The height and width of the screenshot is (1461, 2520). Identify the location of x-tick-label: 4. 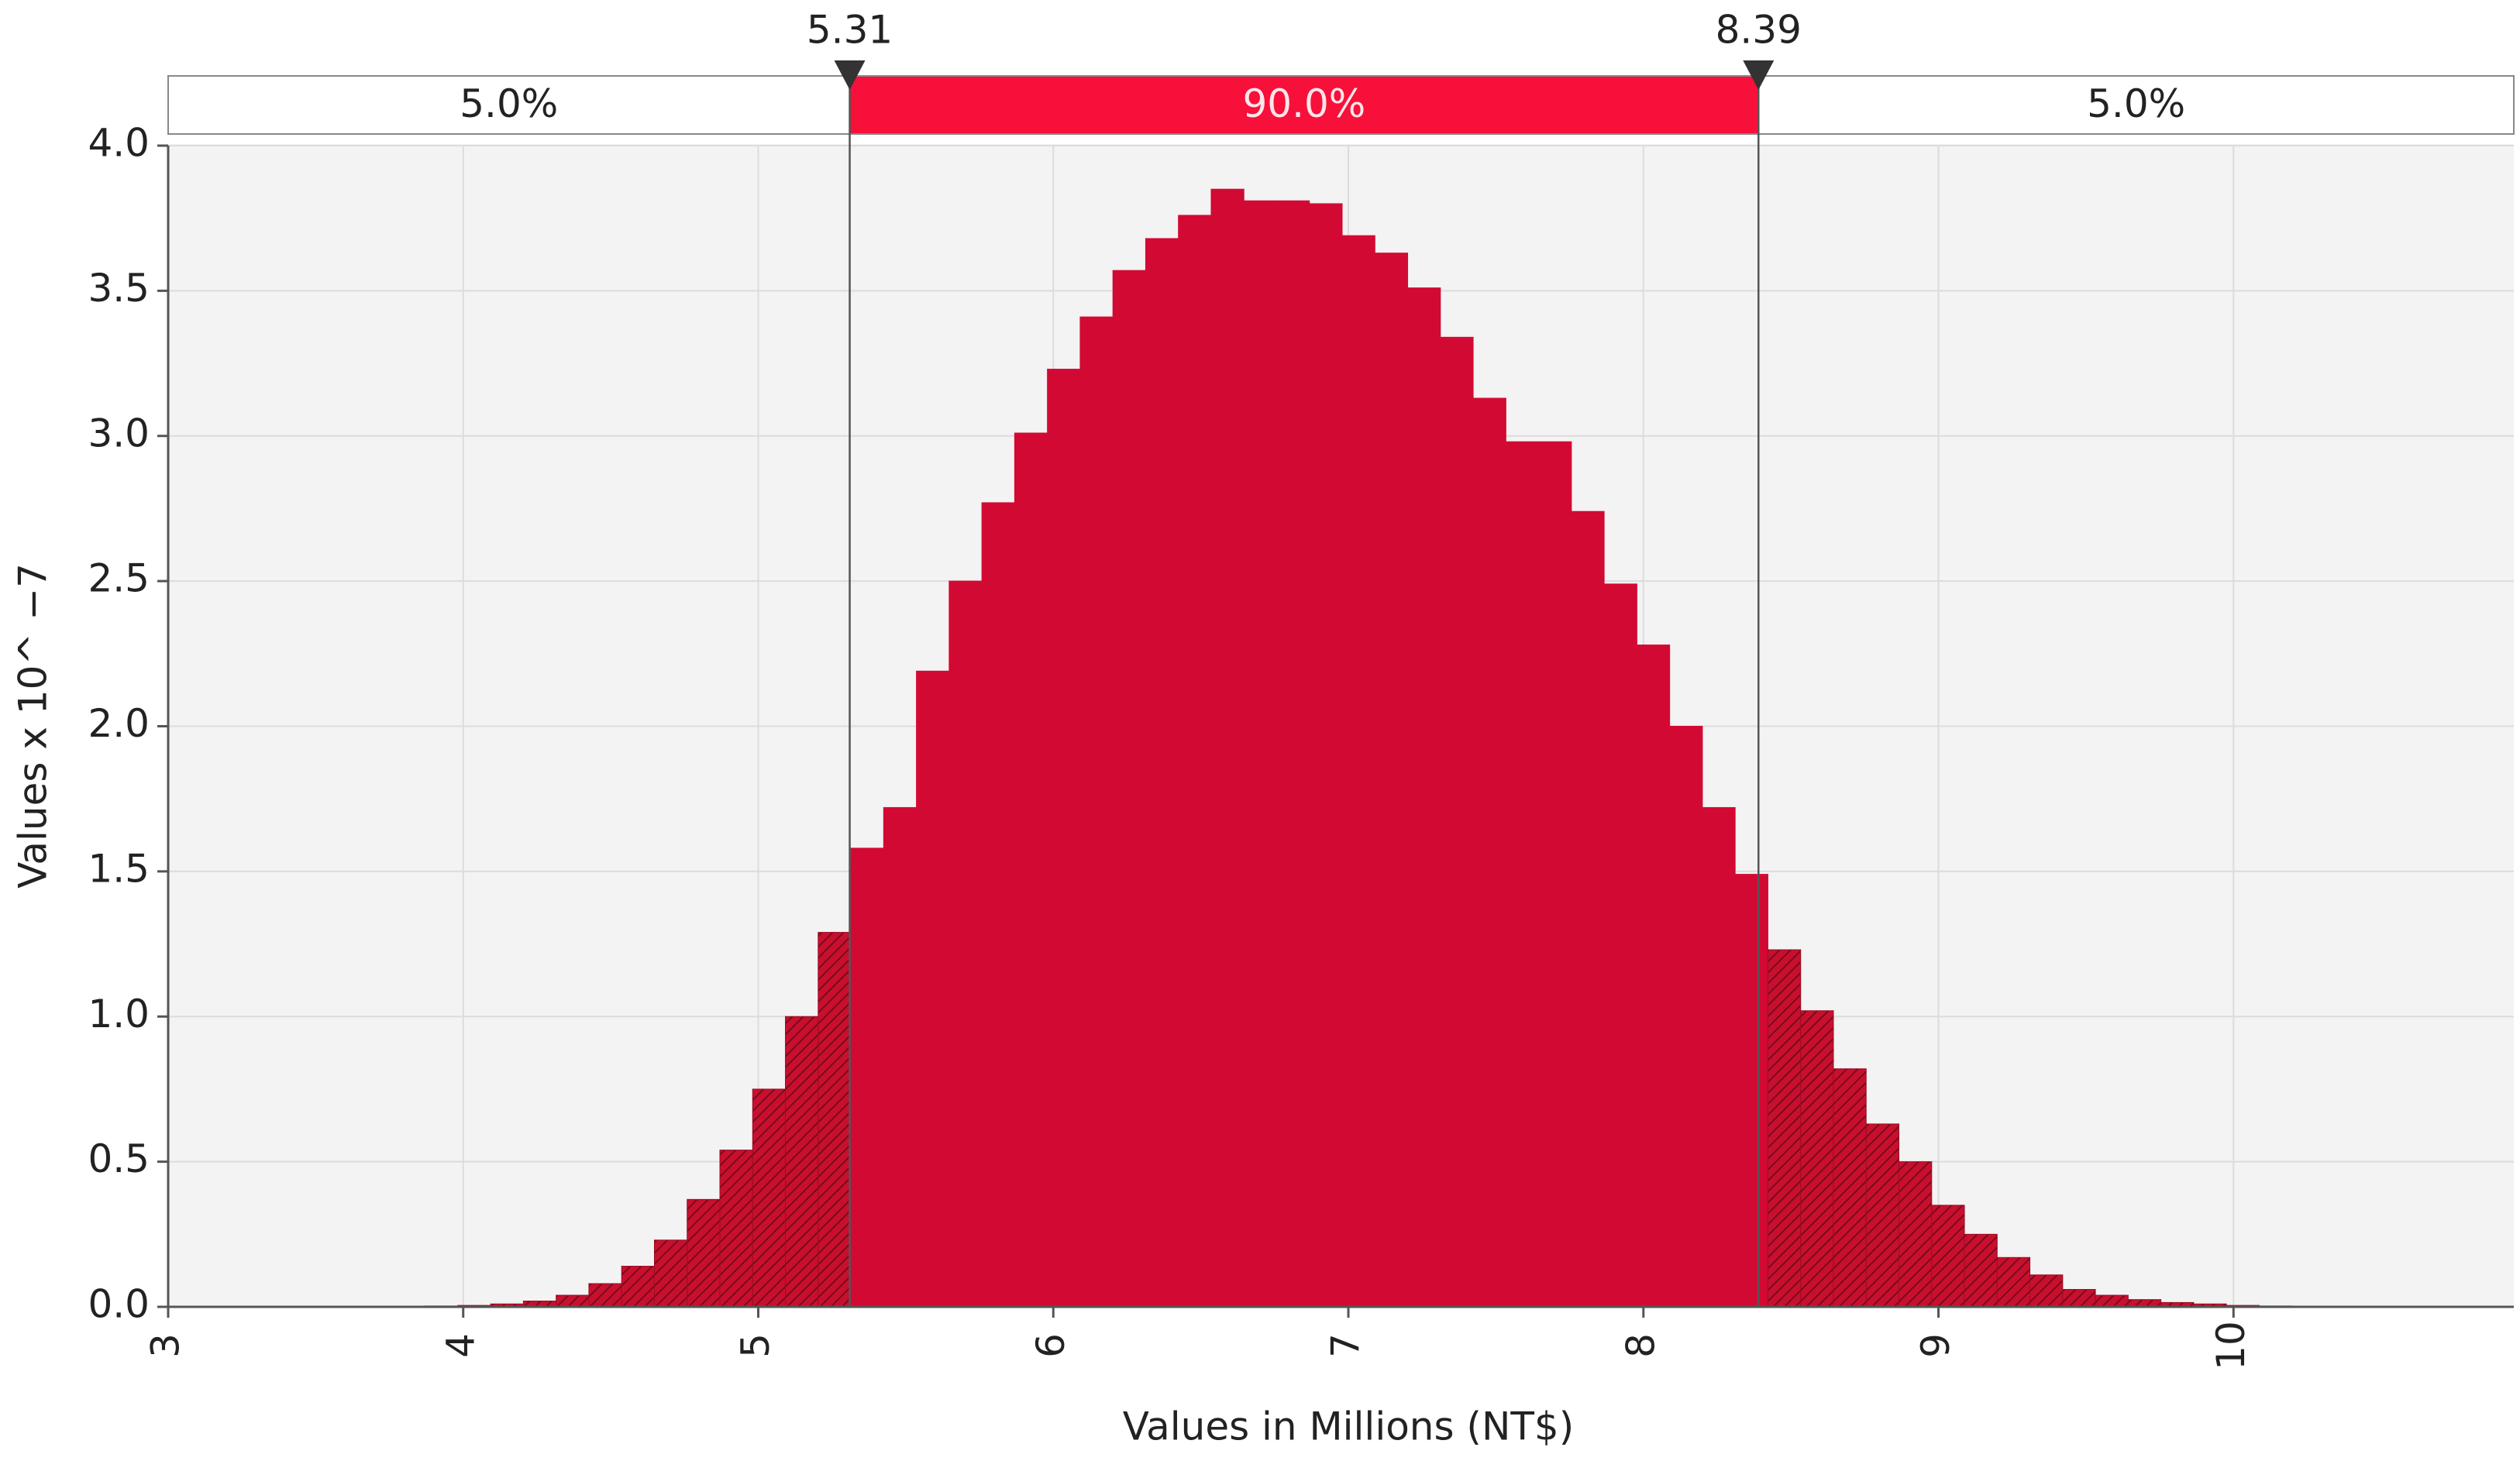
(461, 1345).